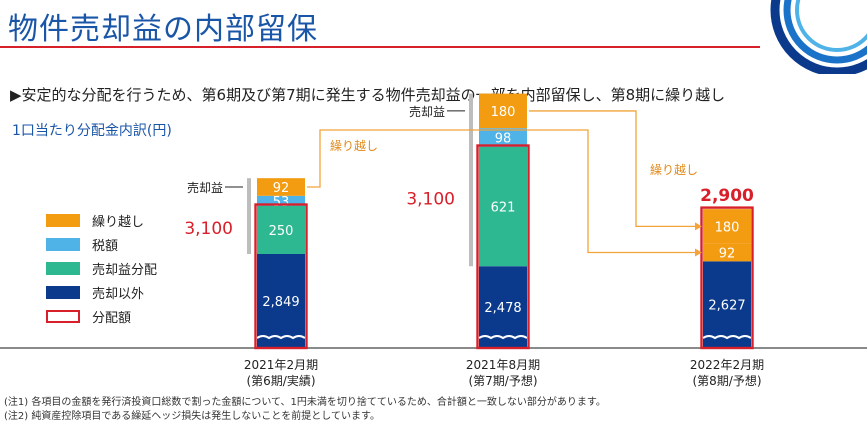 The height and width of the screenshot is (439, 867). Describe the element at coordinates (280, 380) in the screenshot. I see `category-label: (第6期/実績)` at that location.